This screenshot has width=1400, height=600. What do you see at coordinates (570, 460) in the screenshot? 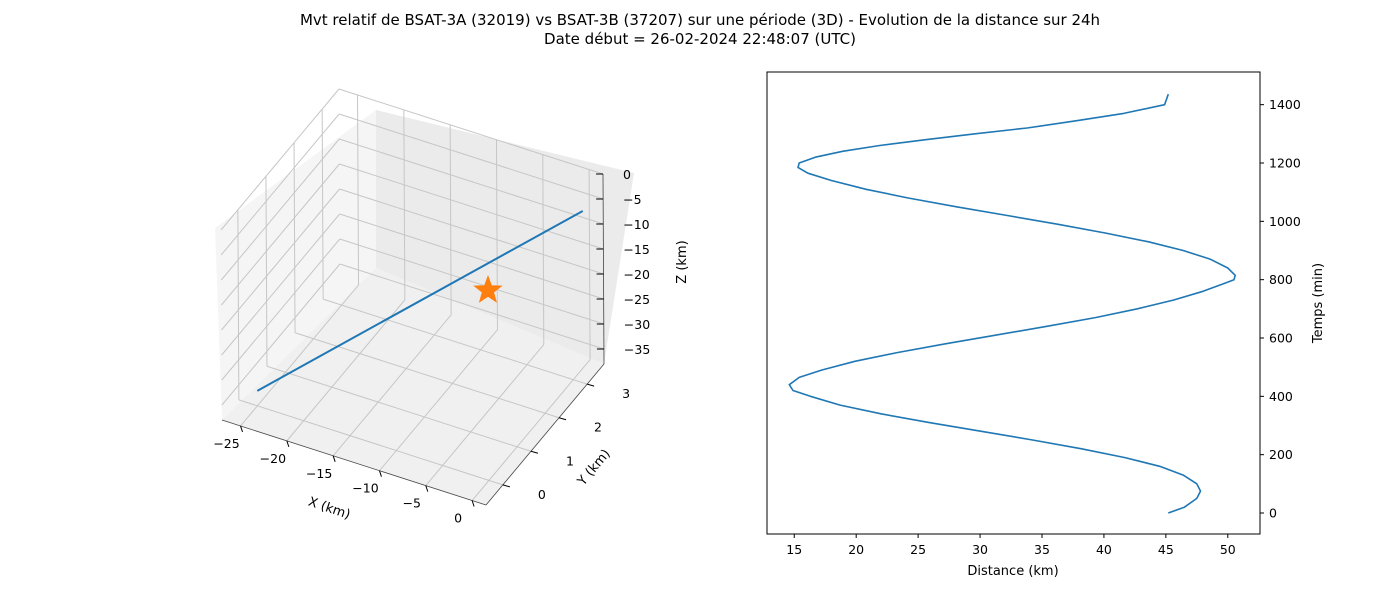
I see `y-tick-label-3d: 1` at bounding box center [570, 460].